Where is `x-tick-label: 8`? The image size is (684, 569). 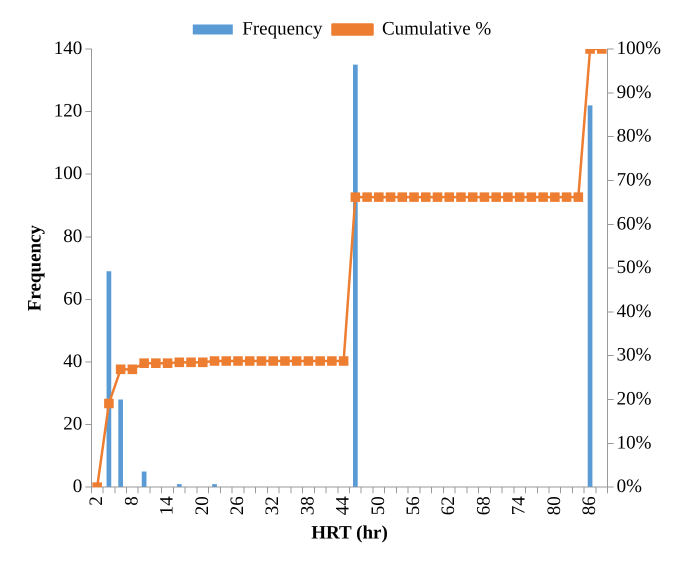
x-tick-label: 8 is located at coordinates (131, 501).